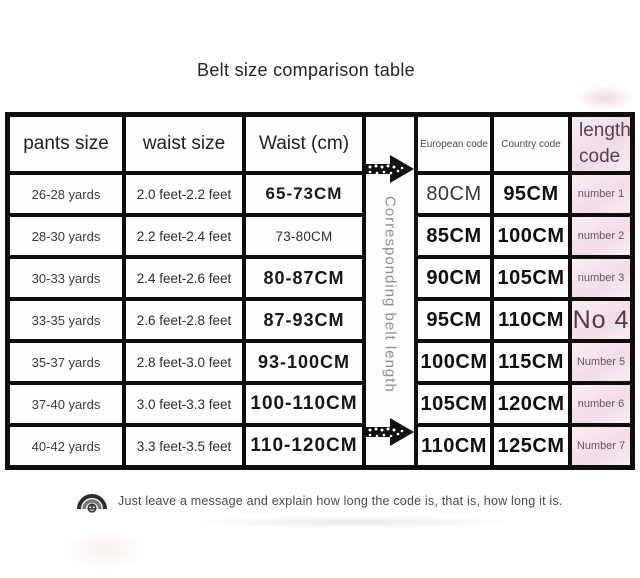  What do you see at coordinates (454, 320) in the screenshot?
I see `table-cell-european-code: 95CM` at bounding box center [454, 320].